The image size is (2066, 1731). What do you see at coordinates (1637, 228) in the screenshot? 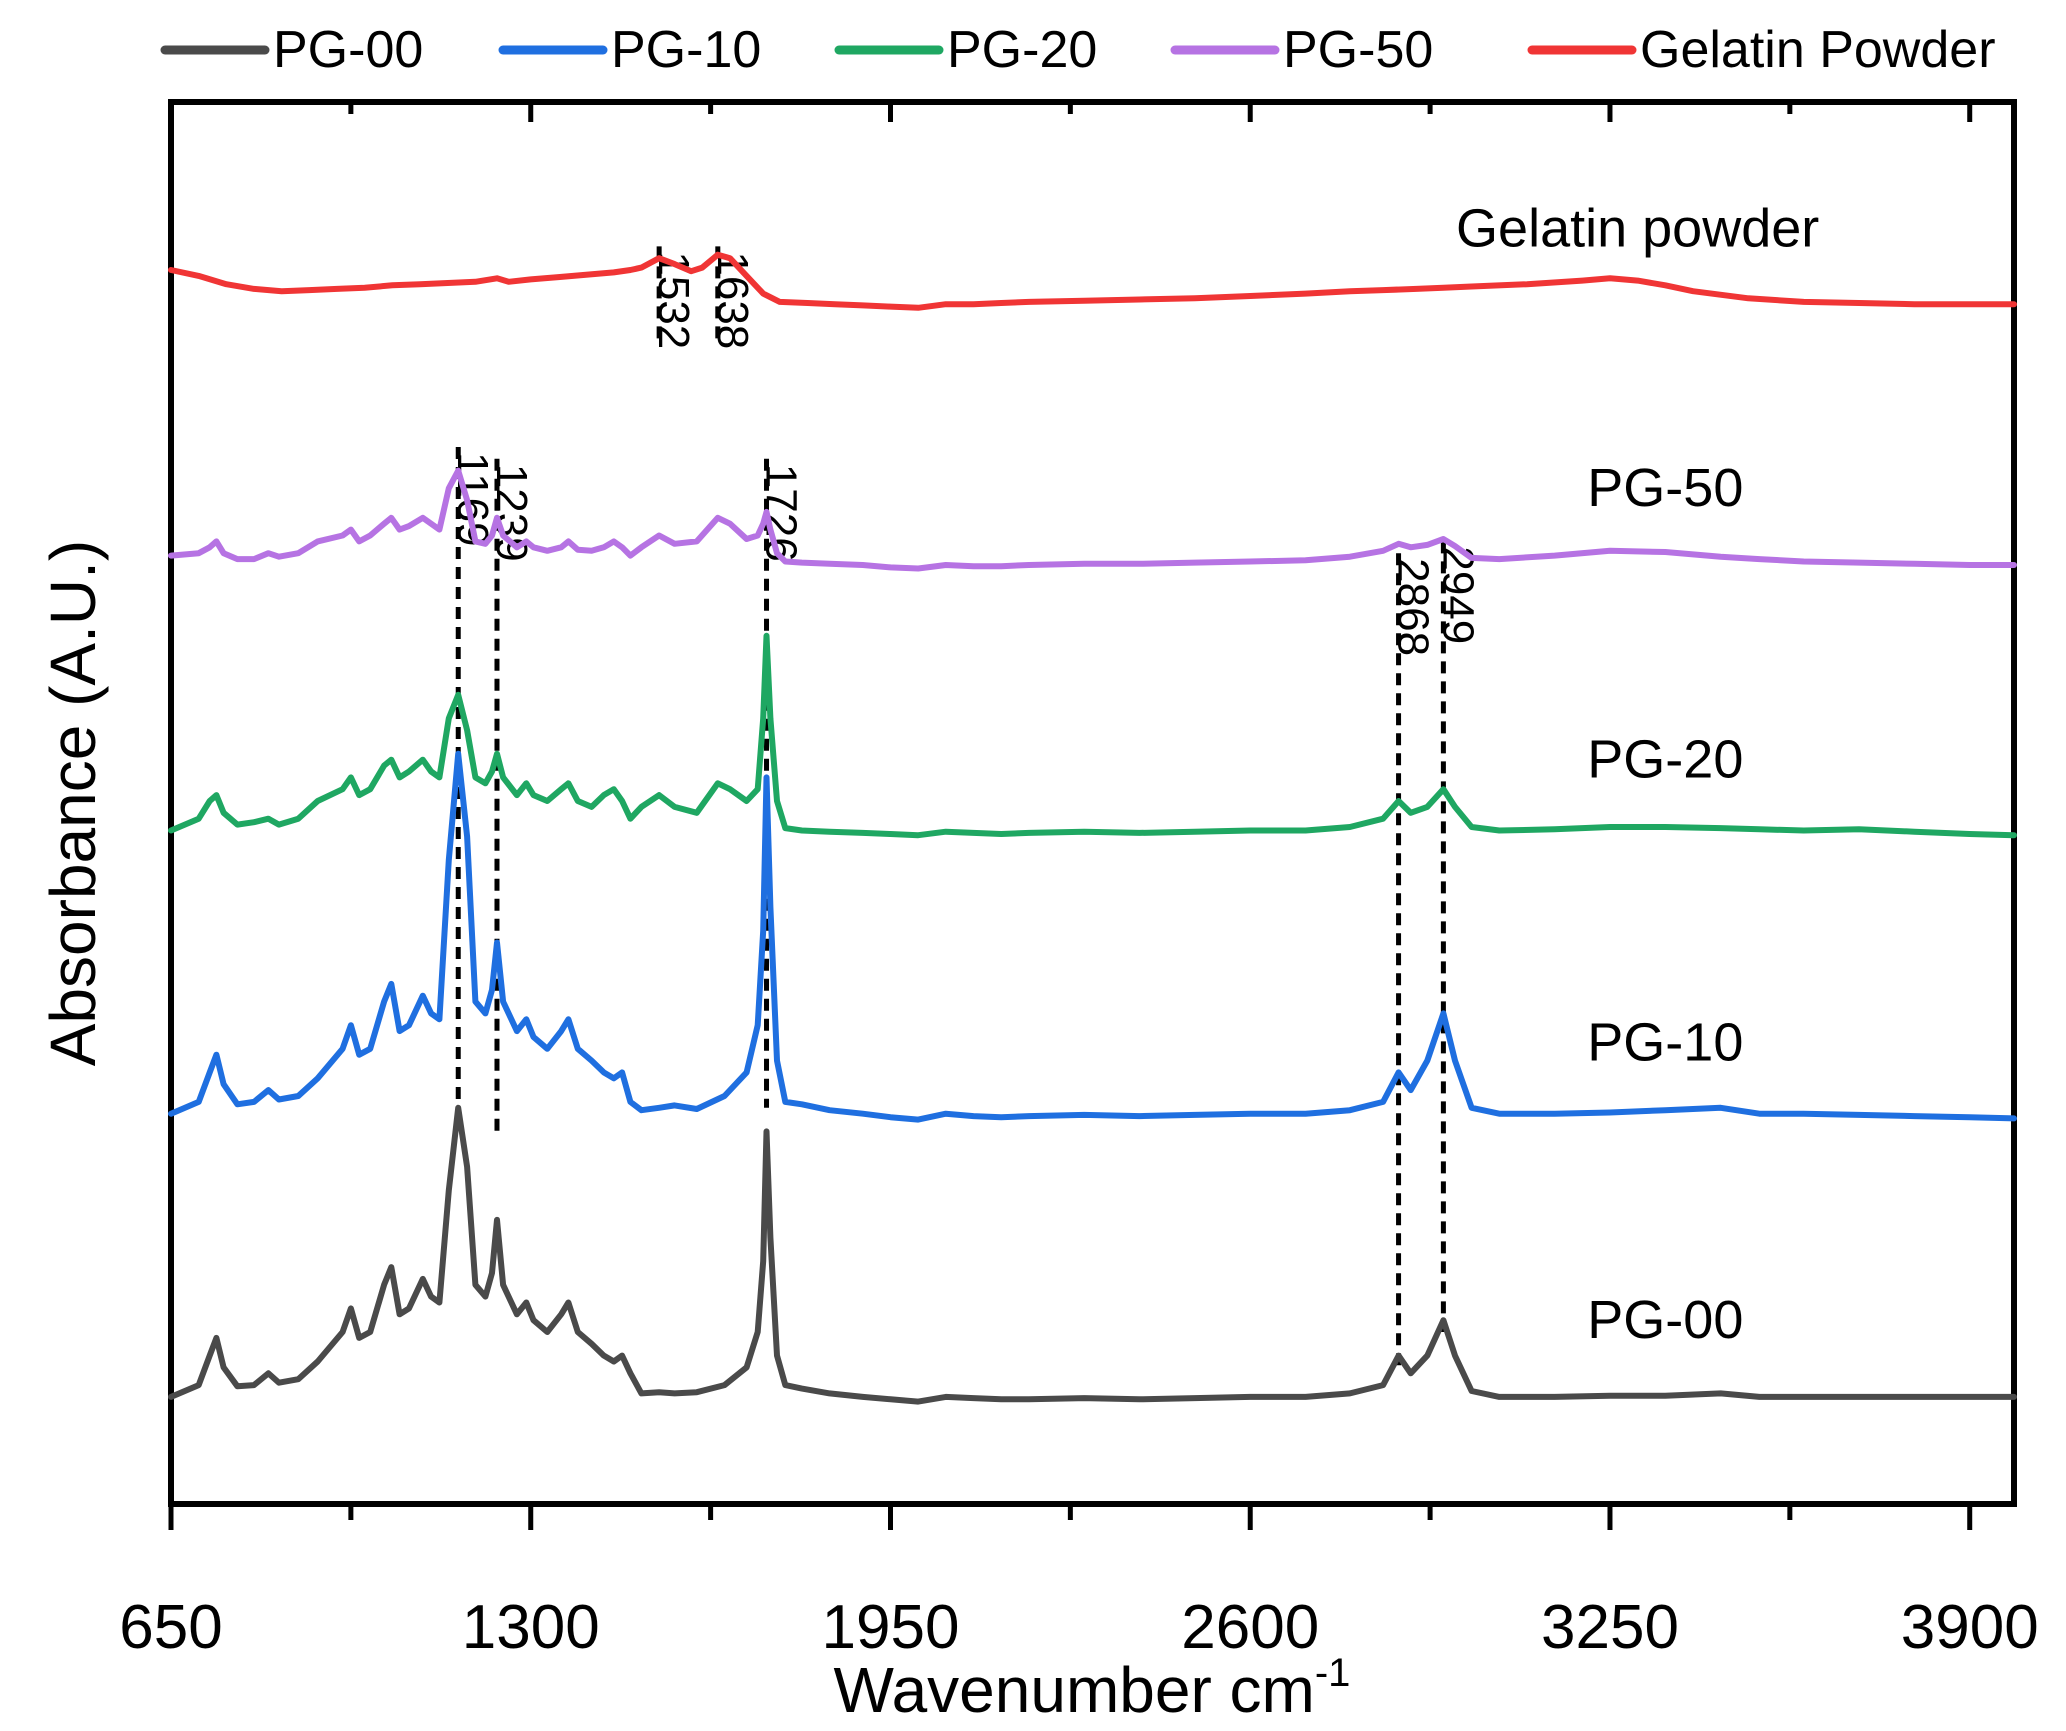
I see `curve-label: Gelatin powder` at bounding box center [1637, 228].